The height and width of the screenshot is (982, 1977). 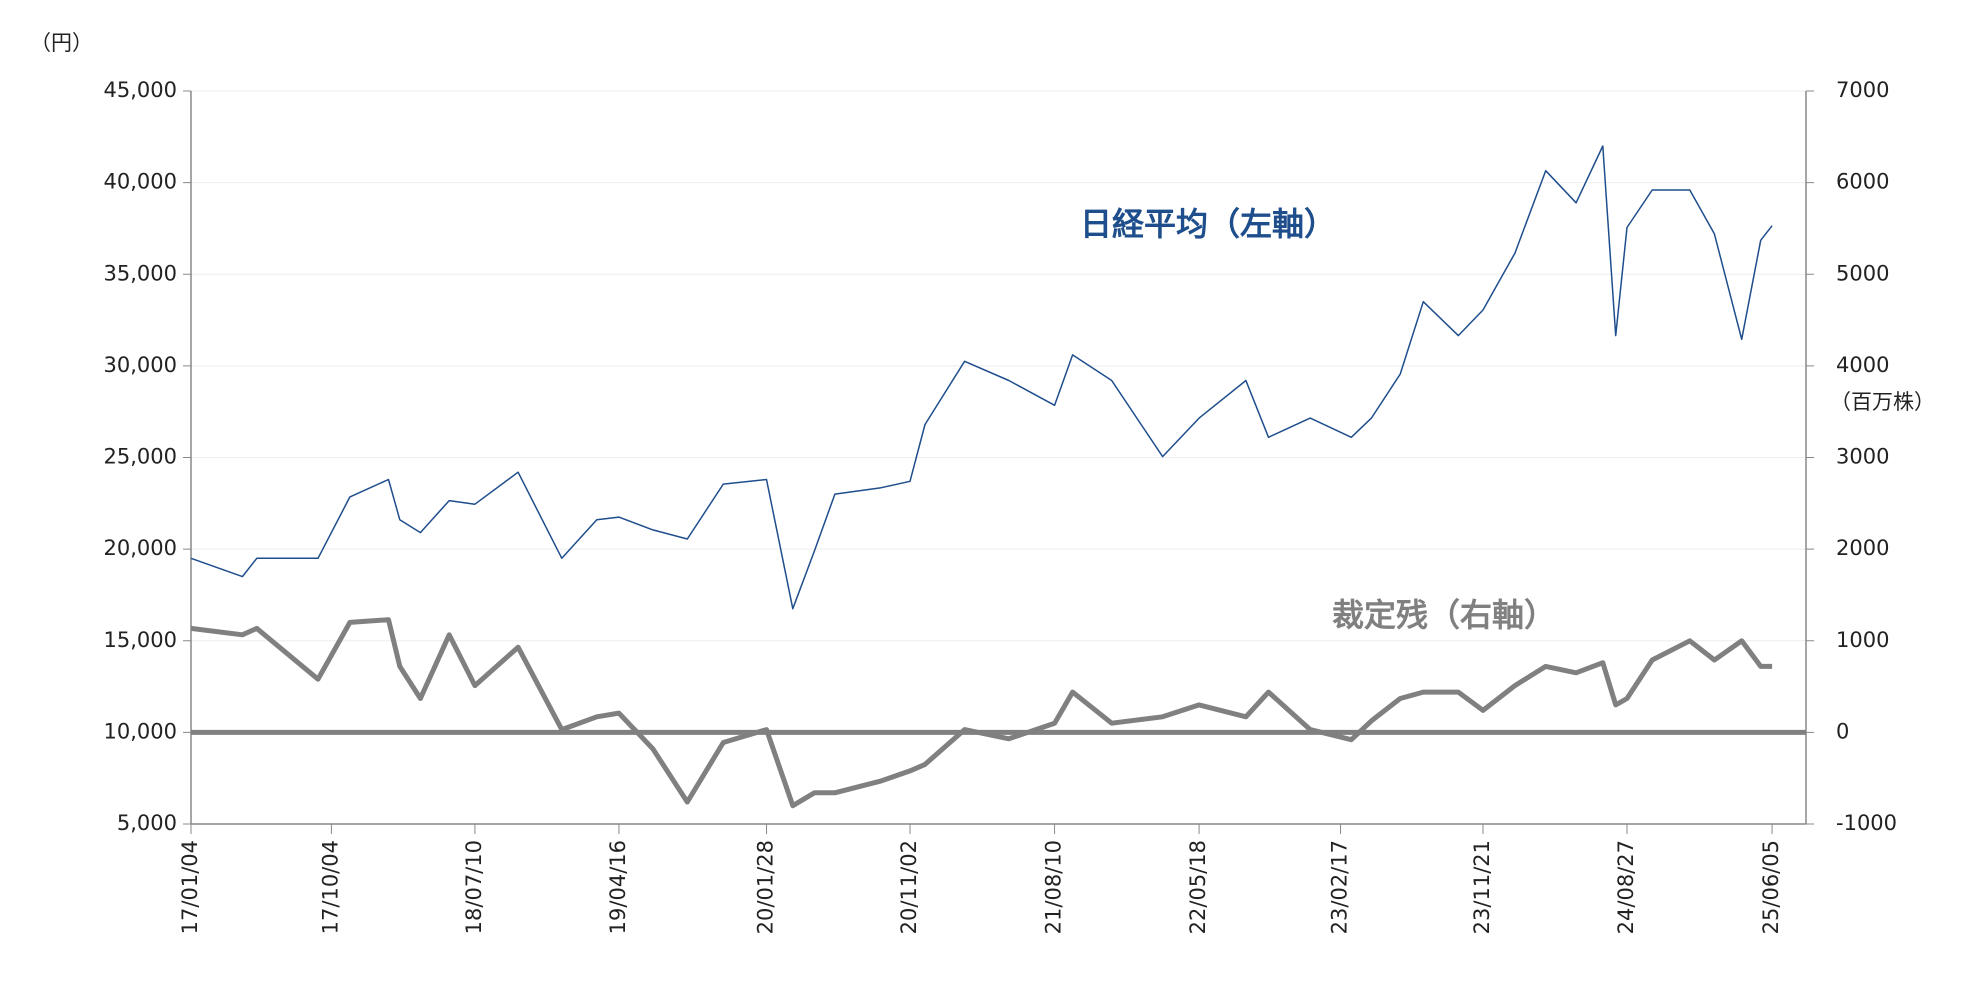 I want to click on y2-tick-label: 1000, so click(x=1862, y=640).